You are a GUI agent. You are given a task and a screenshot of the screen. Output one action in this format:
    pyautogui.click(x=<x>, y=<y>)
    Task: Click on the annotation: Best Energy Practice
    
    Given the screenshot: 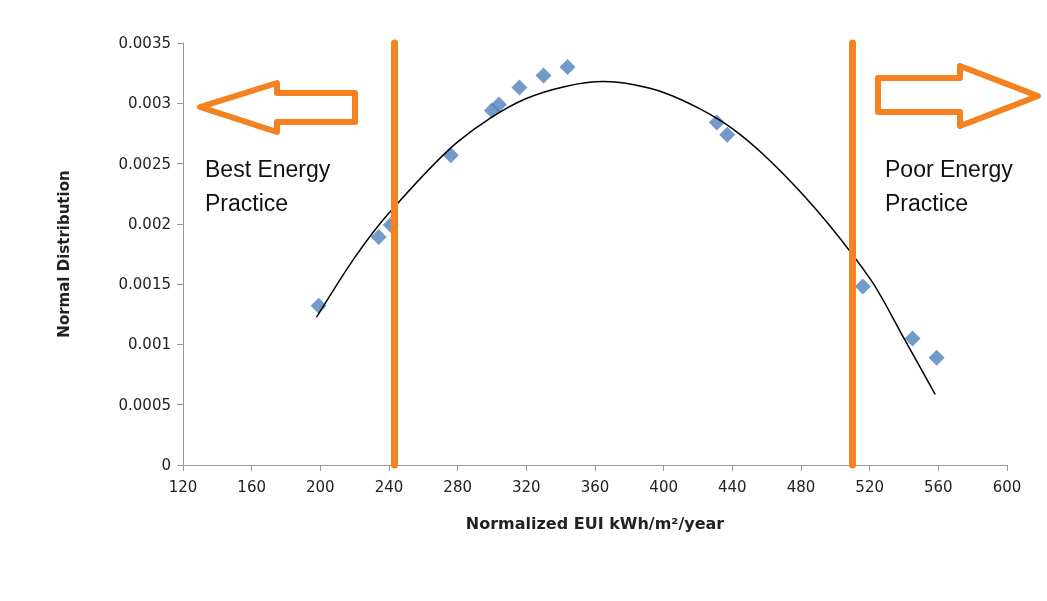 What is the action you would take?
    pyautogui.click(x=268, y=186)
    